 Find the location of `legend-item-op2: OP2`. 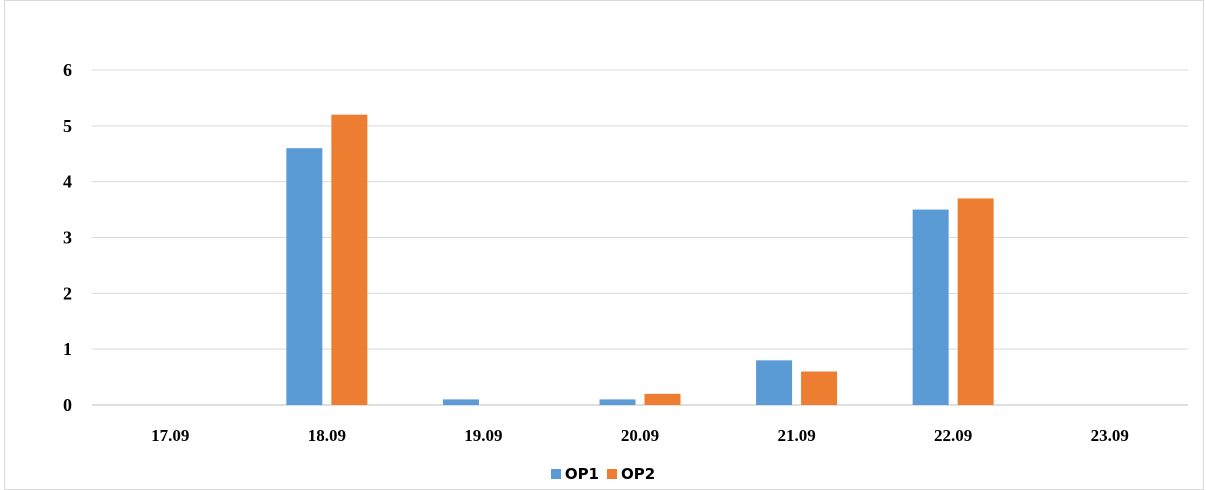

legend-item-op2: OP2 is located at coordinates (631, 474).